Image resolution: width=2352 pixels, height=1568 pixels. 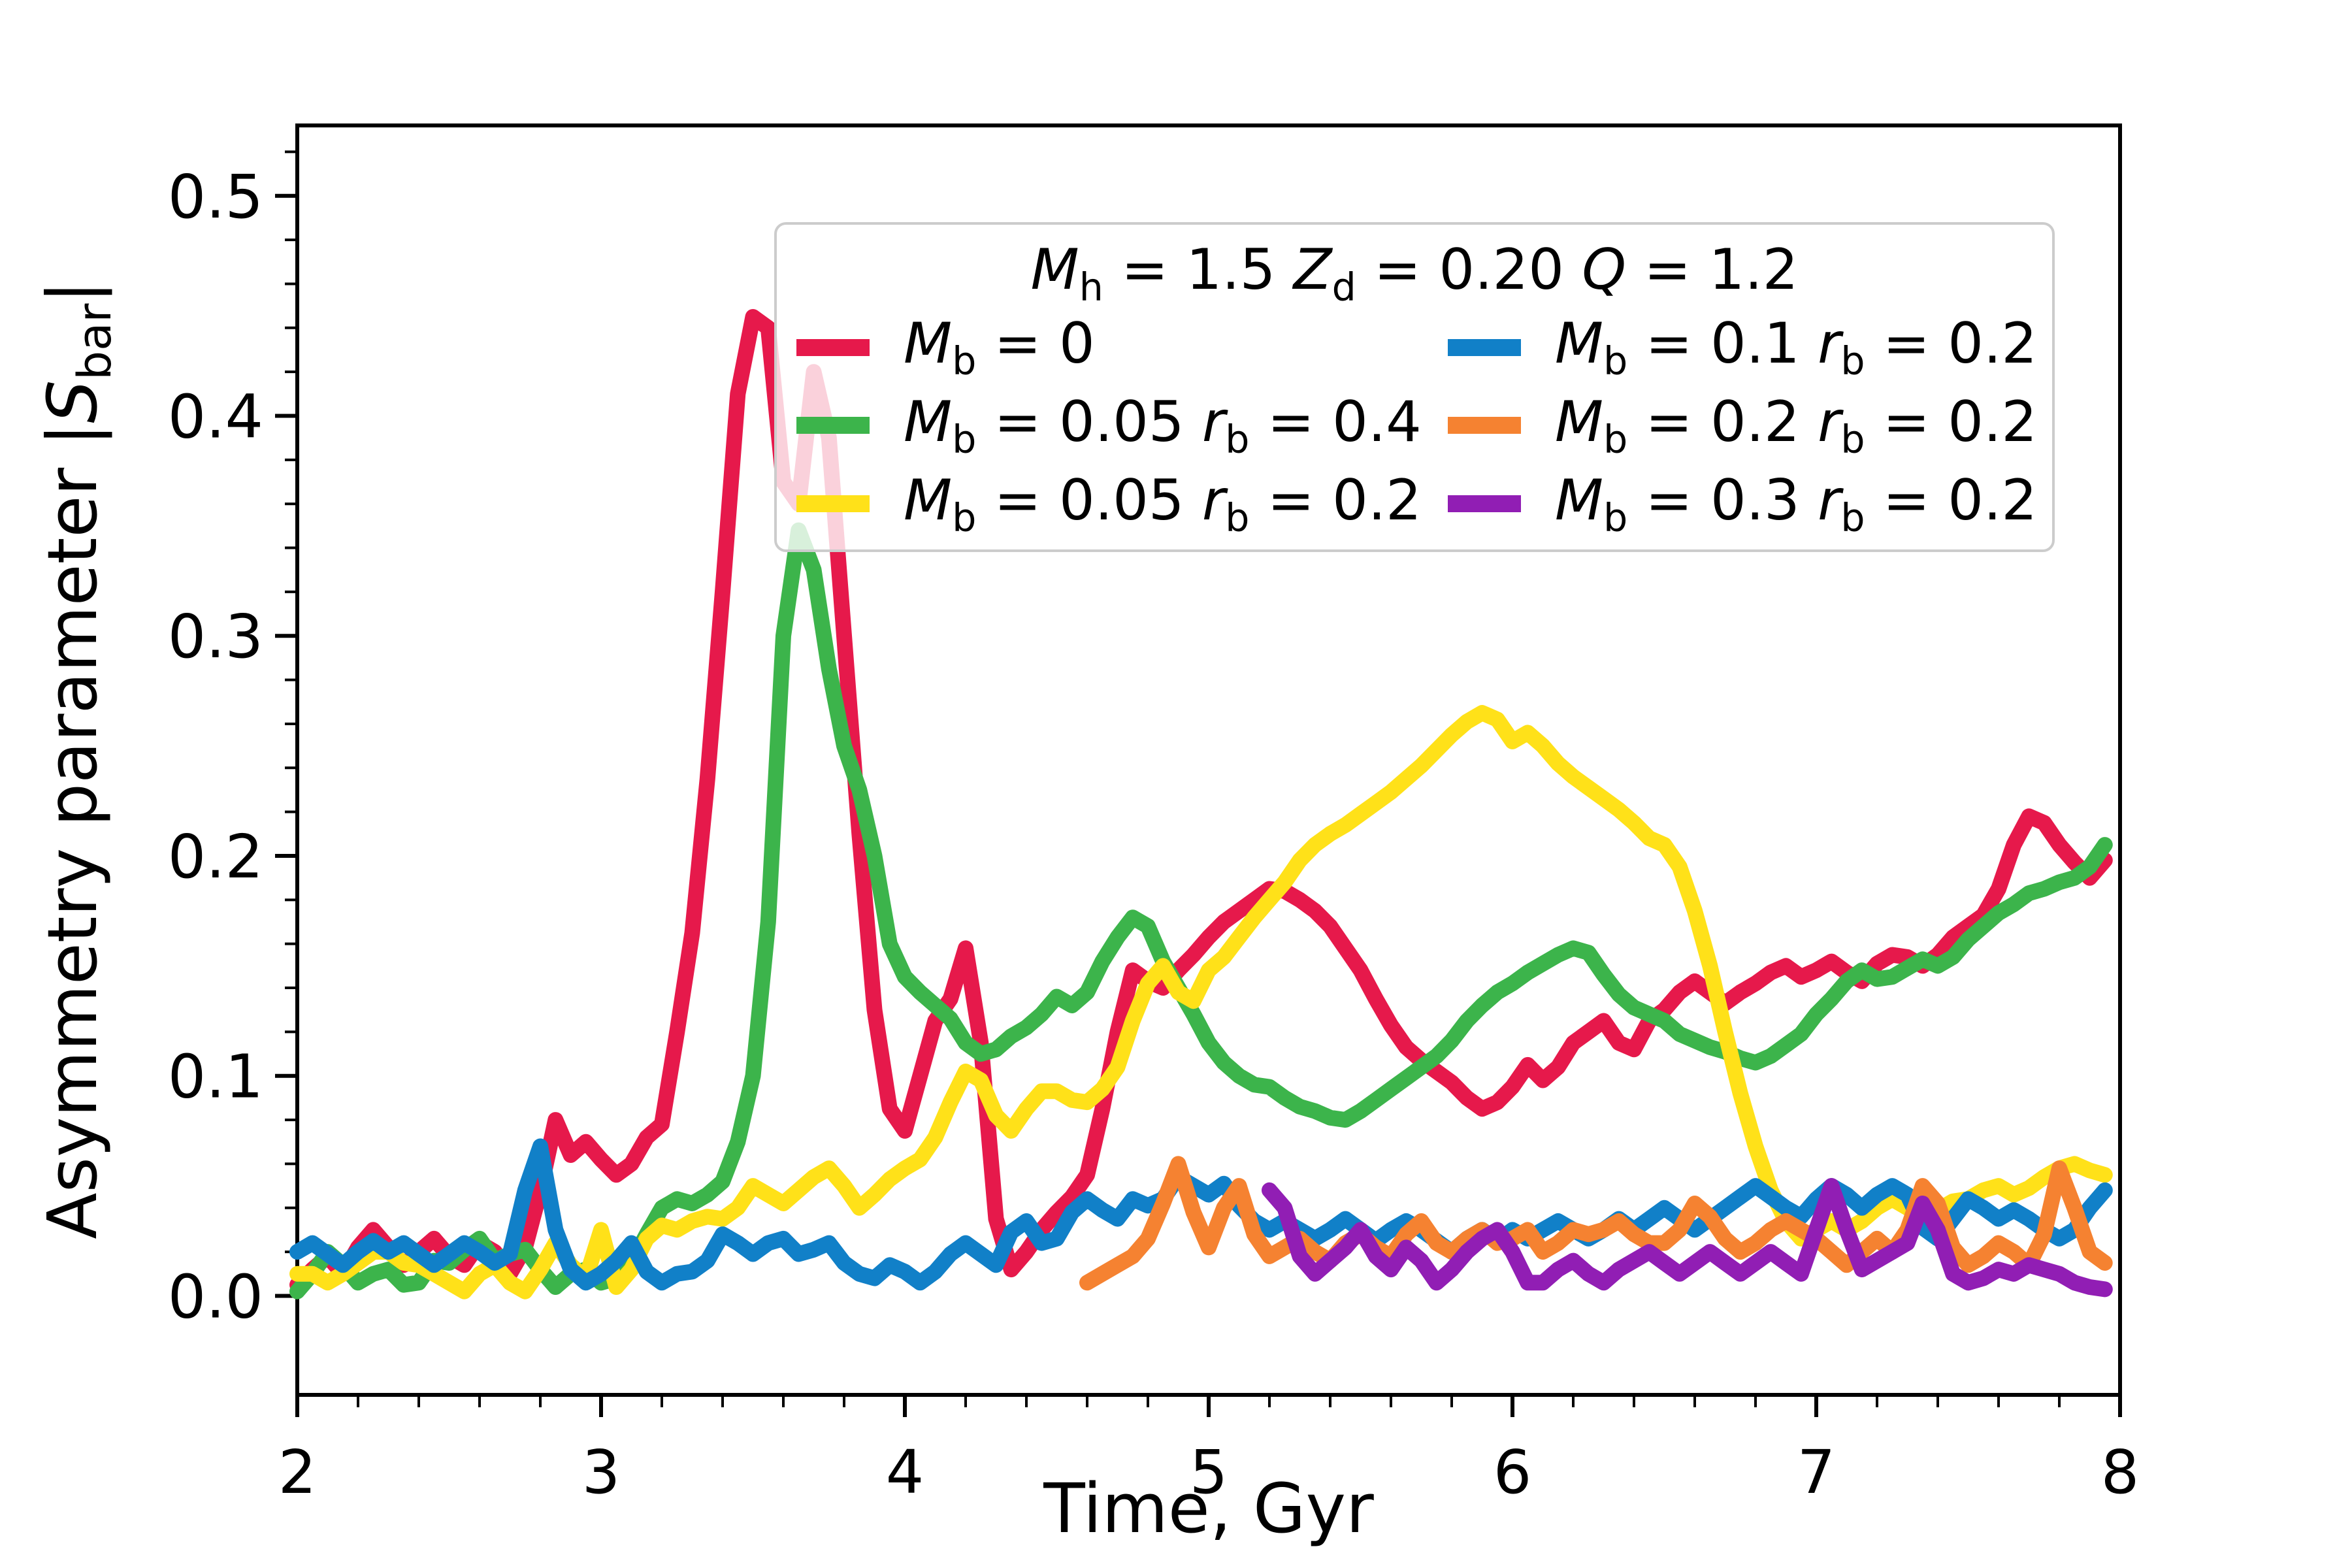 I want to click on x-tick-label: 2, so click(x=297, y=1472).